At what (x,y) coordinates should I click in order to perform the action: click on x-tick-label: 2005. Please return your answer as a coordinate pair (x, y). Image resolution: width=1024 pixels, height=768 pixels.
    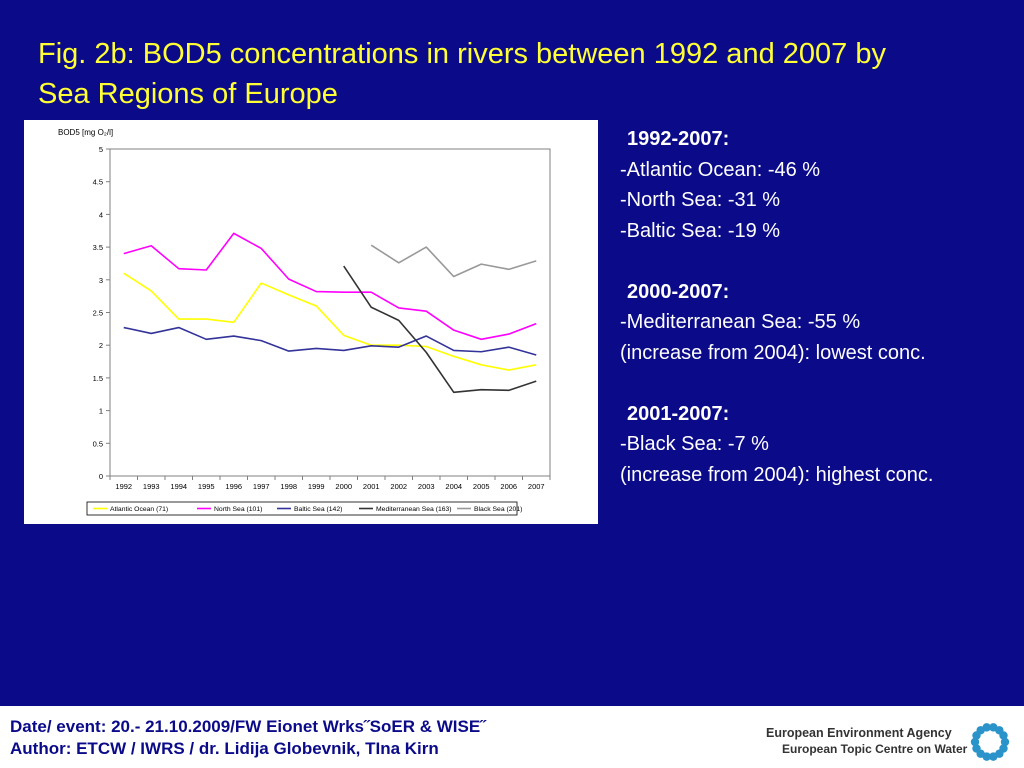
    Looking at the image, I should click on (481, 486).